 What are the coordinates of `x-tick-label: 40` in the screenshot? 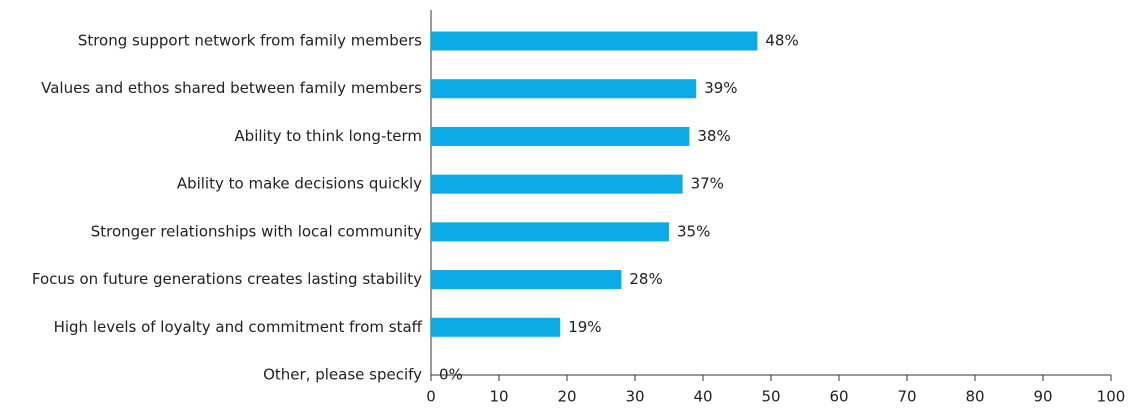 It's located at (702, 397).